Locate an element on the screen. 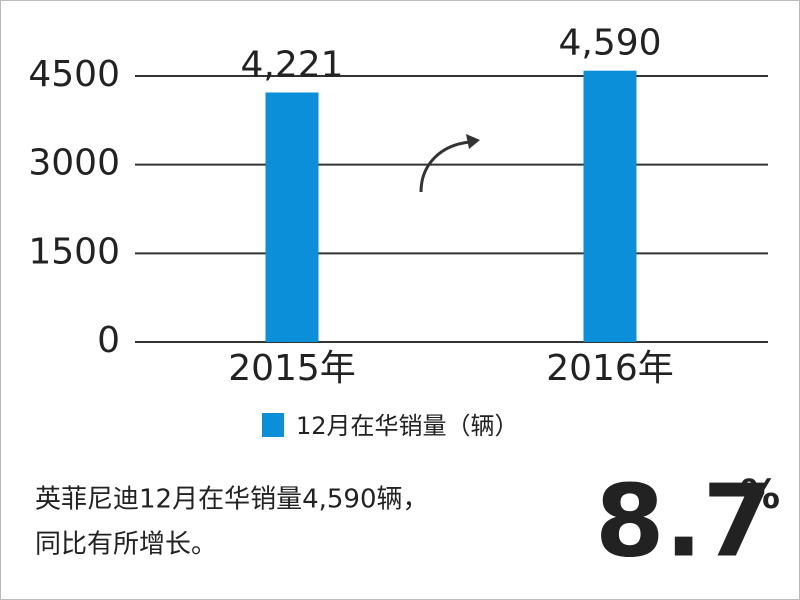  value-label: 4,590 is located at coordinates (609, 43).